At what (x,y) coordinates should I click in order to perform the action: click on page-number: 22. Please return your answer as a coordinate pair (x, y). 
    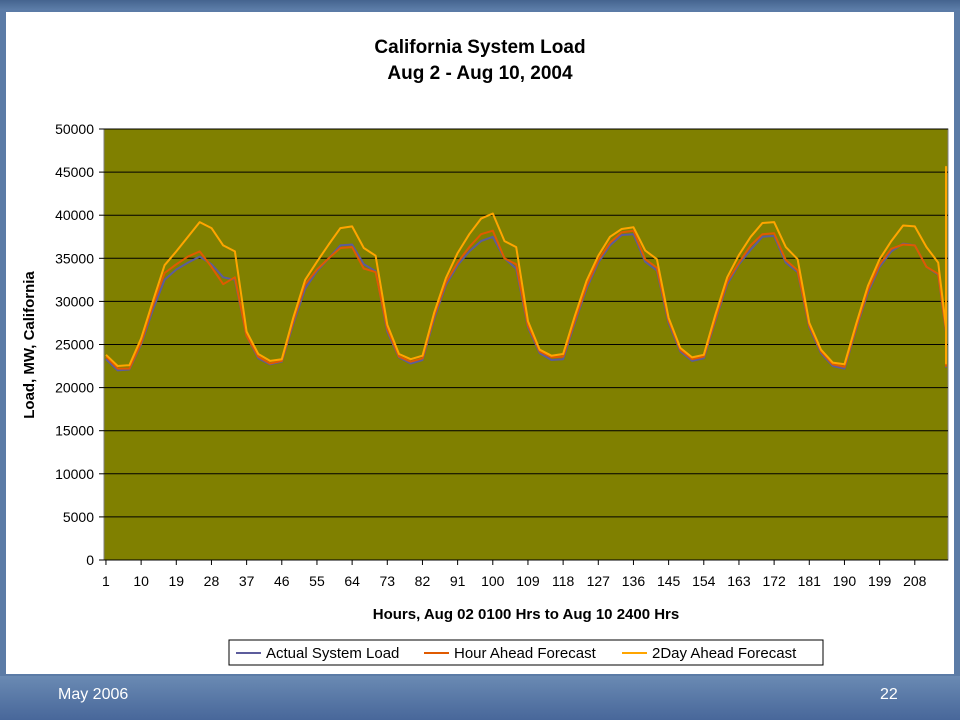
    Looking at the image, I should click on (889, 694).